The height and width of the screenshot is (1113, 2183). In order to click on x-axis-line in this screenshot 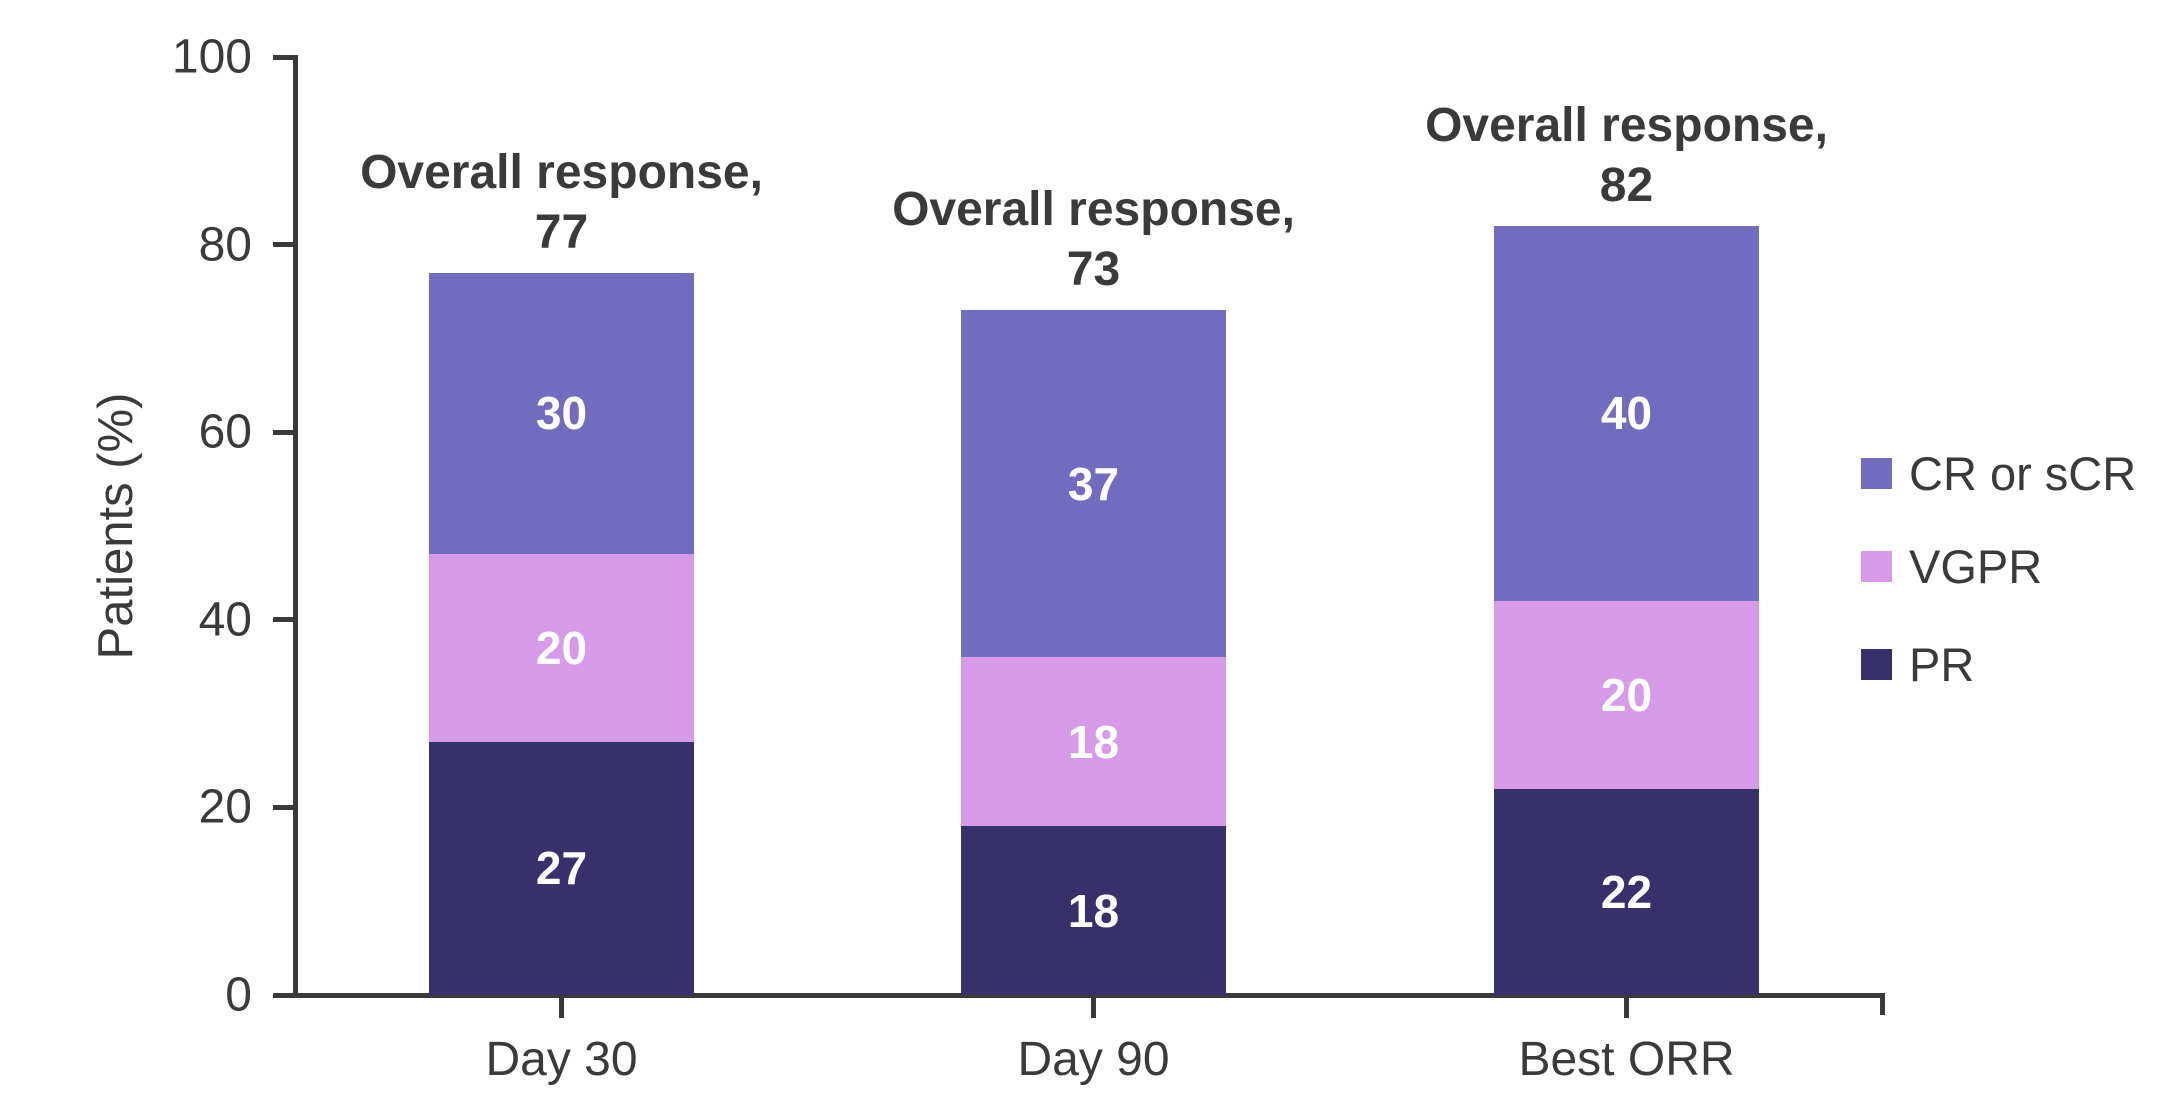, I will do `click(1078, 995)`.